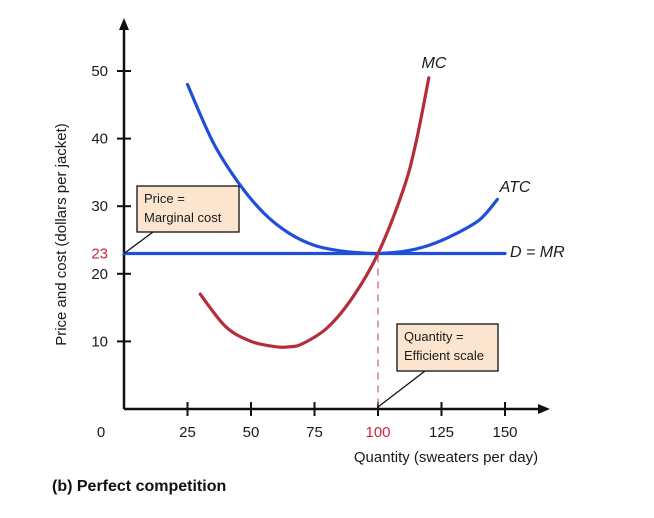  What do you see at coordinates (434, 63) in the screenshot?
I see `mc-label: MC` at bounding box center [434, 63].